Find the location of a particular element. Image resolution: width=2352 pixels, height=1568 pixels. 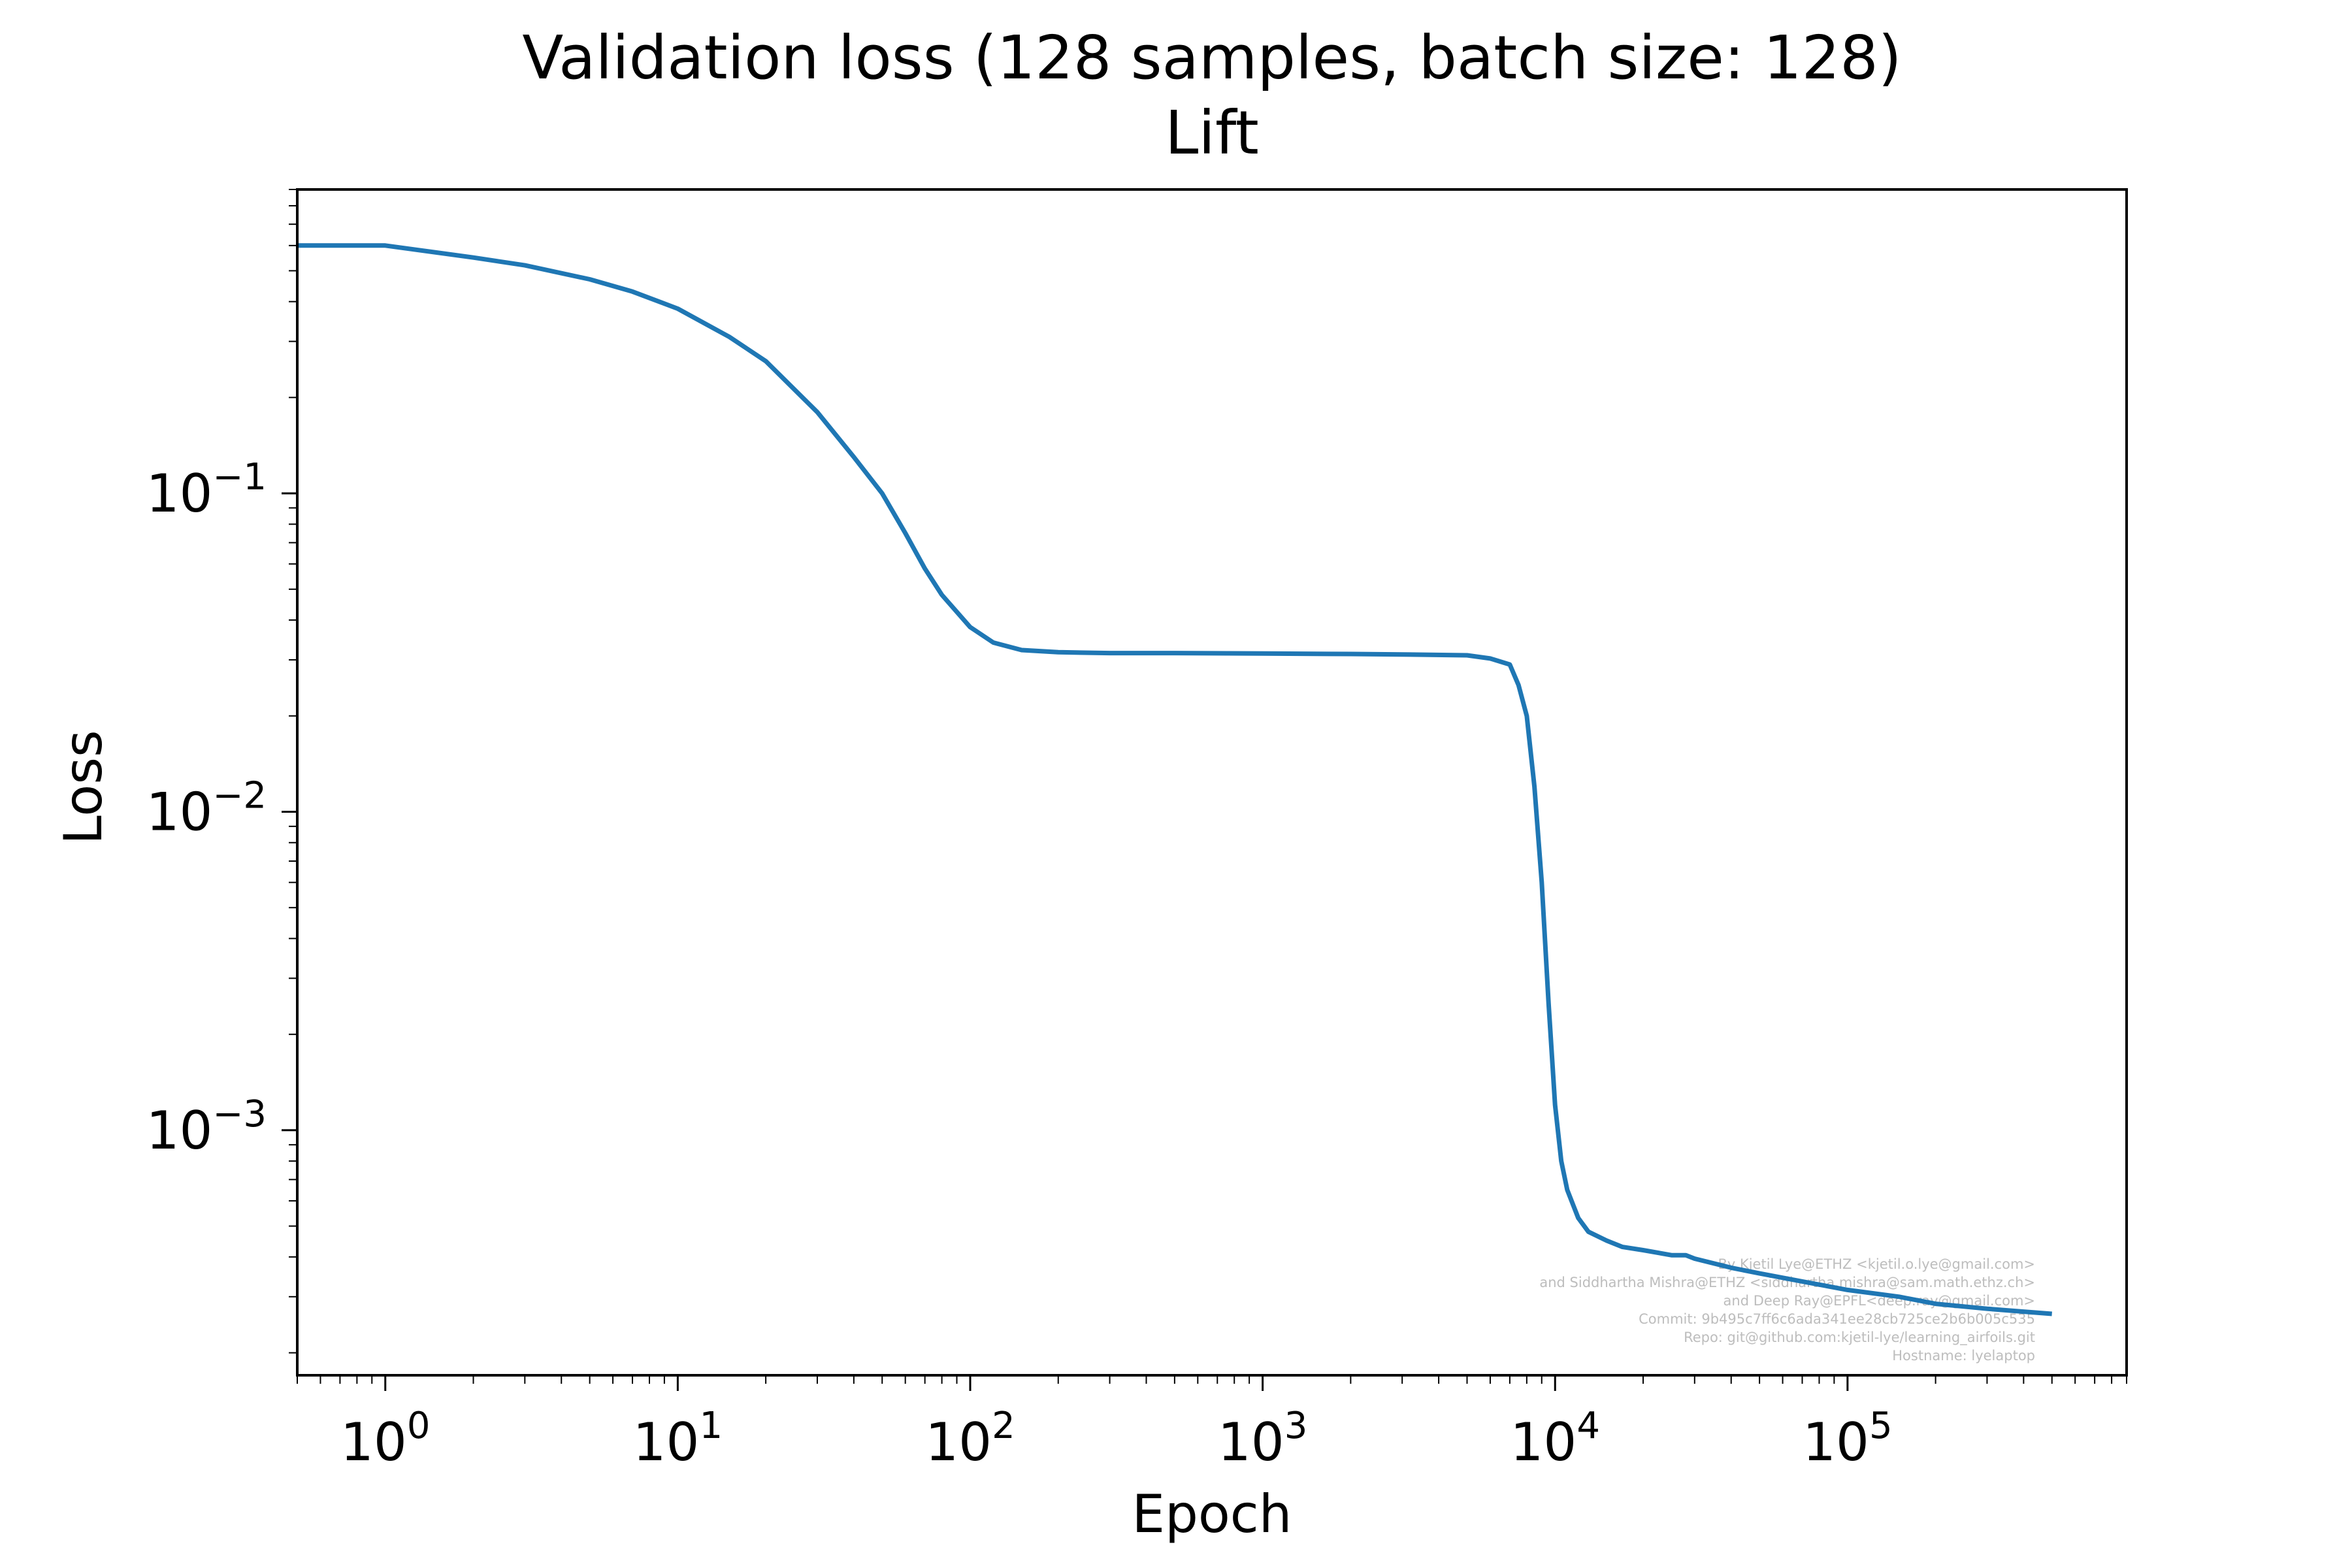

x-tick-label: 103 is located at coordinates (1262, 1439).